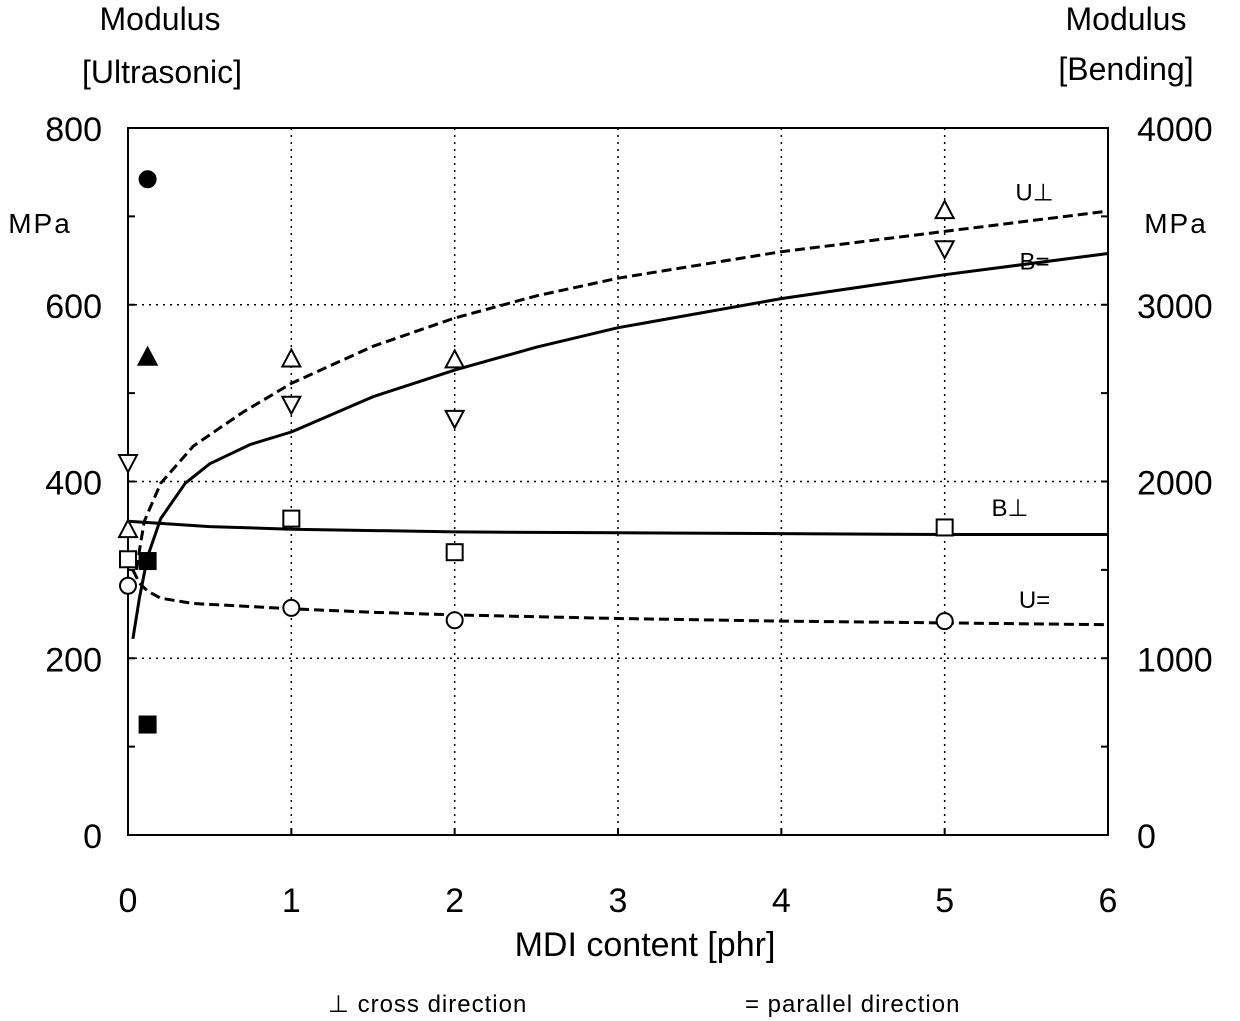 This screenshot has width=1240, height=1021. I want to click on right-axis-title-line2: [Bending], so click(1125, 69).